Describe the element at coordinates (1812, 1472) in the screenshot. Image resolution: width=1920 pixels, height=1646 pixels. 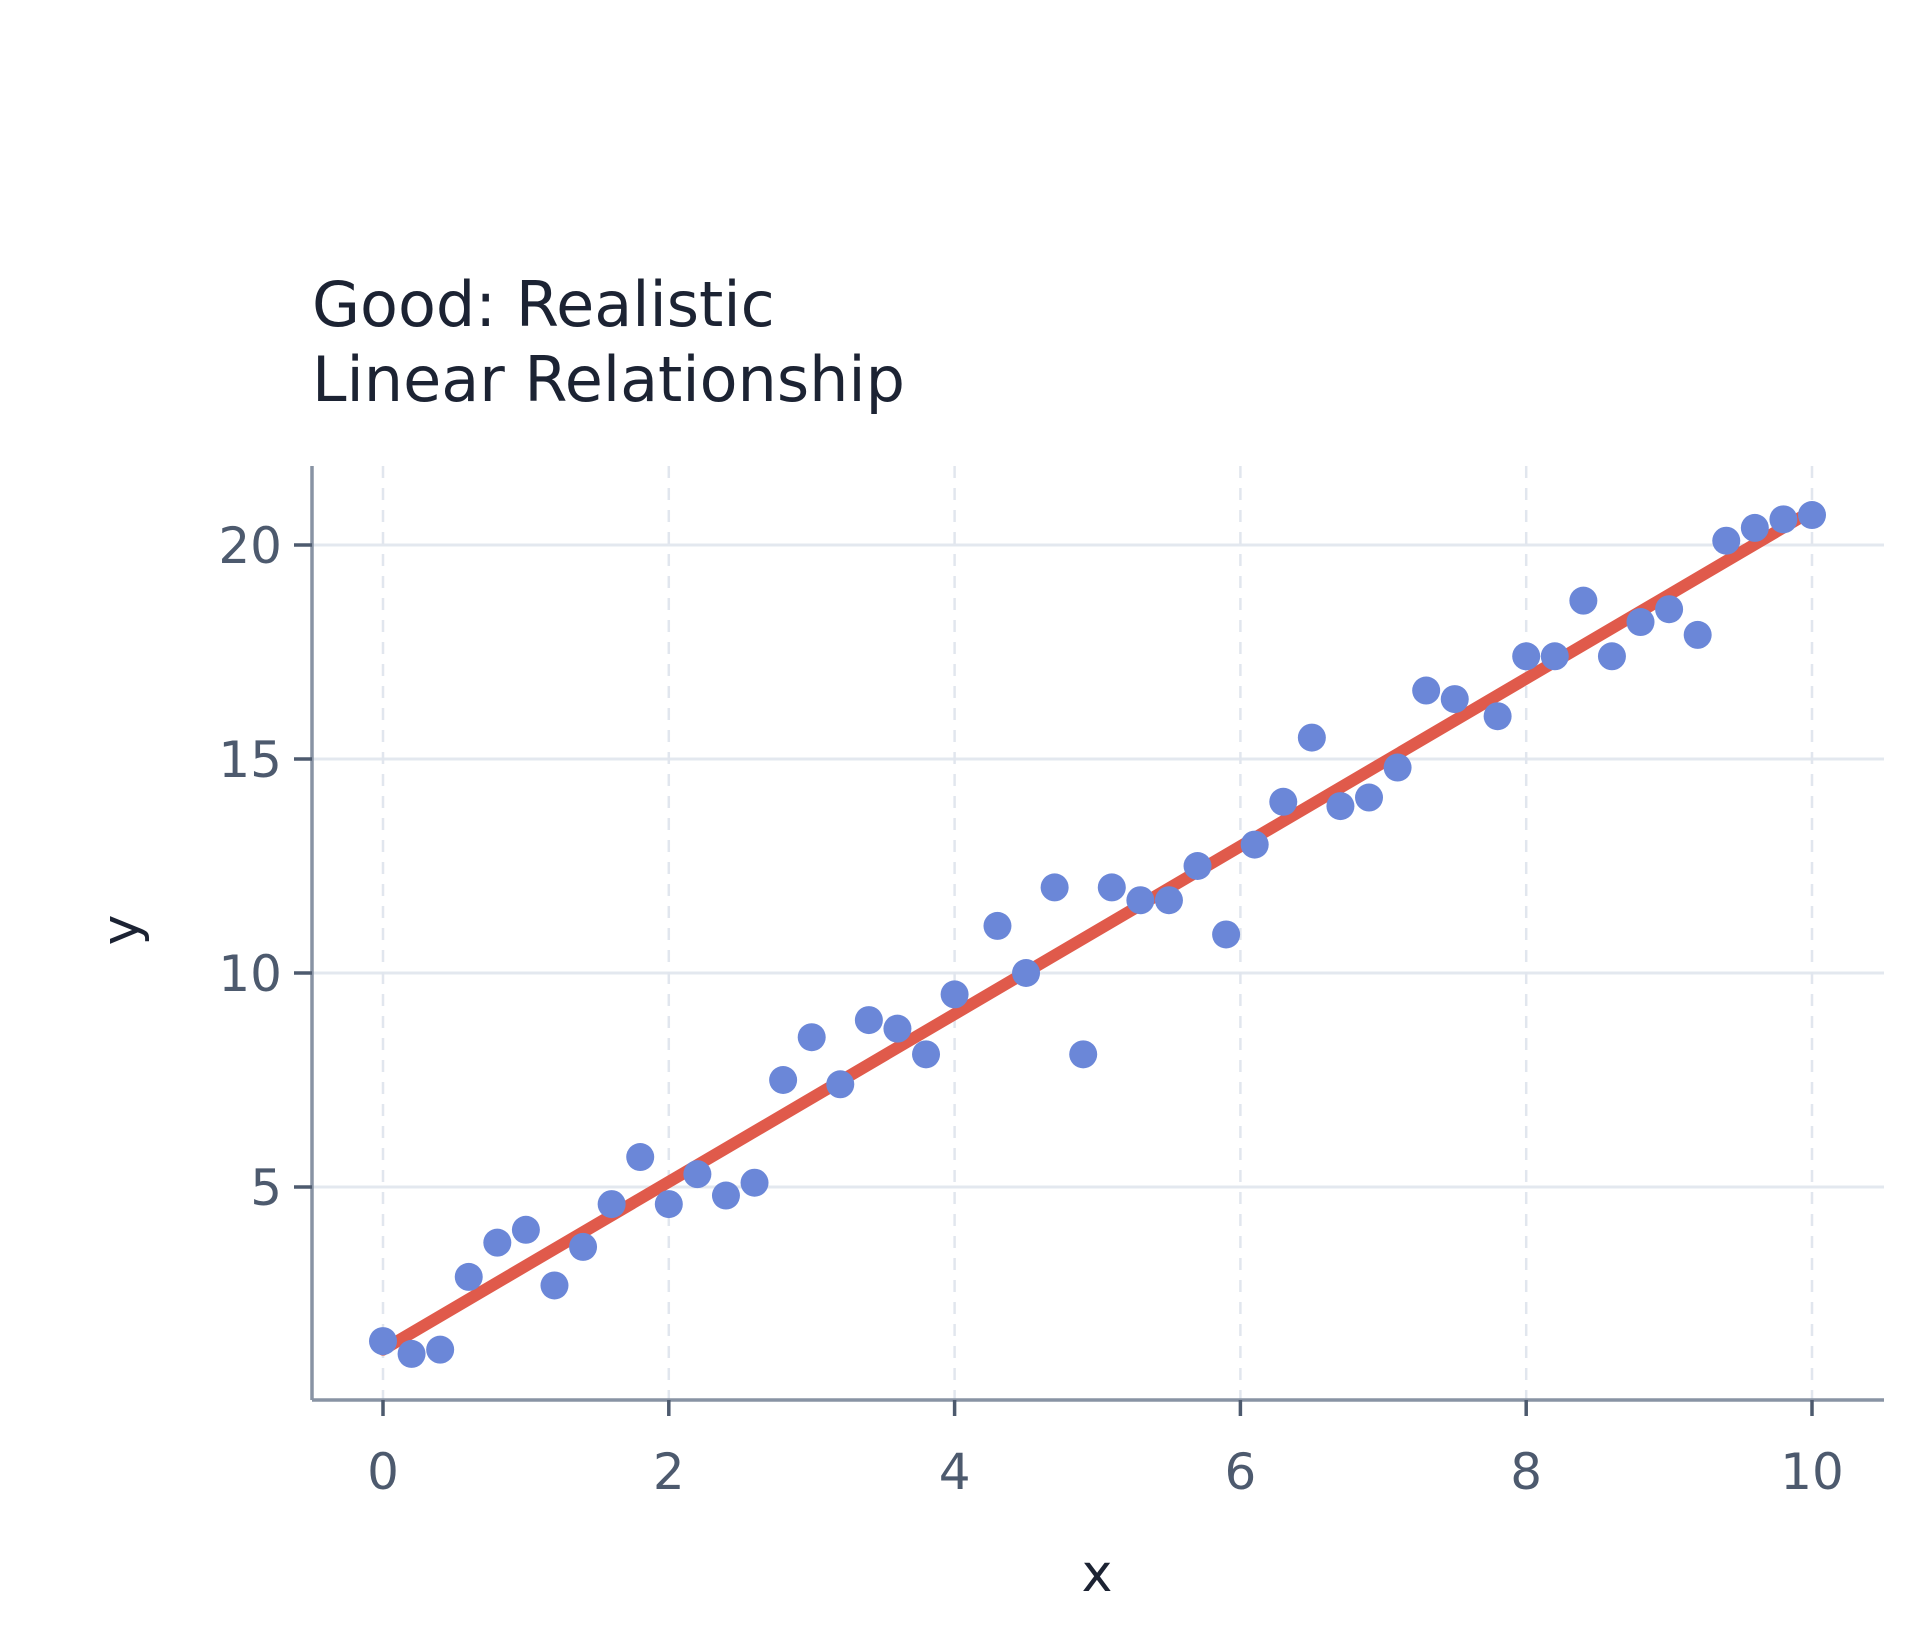
I see `x-tick-label: 10` at that location.